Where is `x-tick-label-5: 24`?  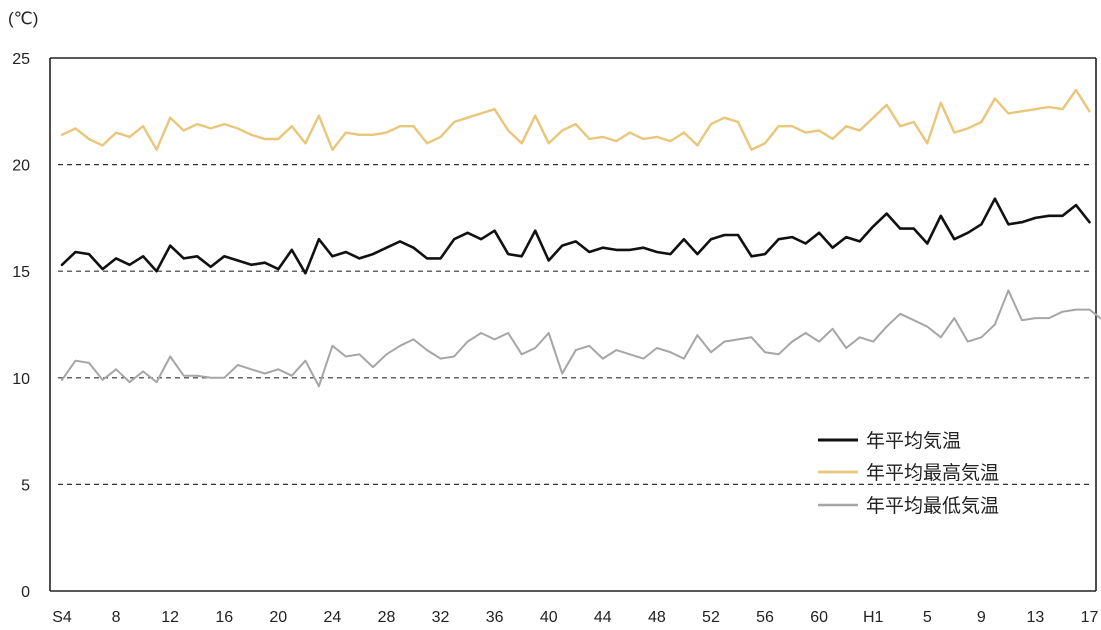 x-tick-label-5: 24 is located at coordinates (333, 617).